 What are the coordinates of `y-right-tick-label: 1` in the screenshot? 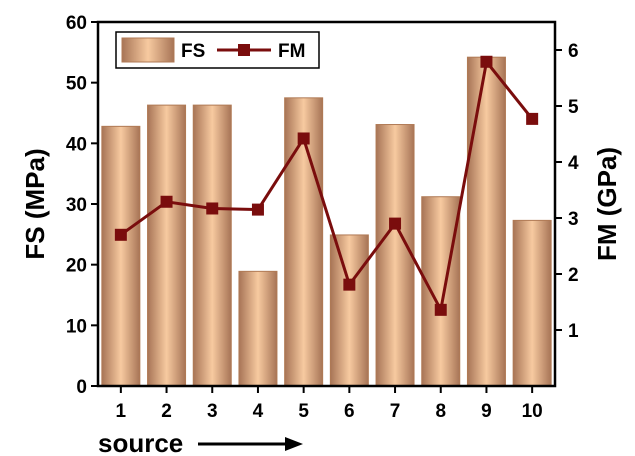 It's located at (573, 331).